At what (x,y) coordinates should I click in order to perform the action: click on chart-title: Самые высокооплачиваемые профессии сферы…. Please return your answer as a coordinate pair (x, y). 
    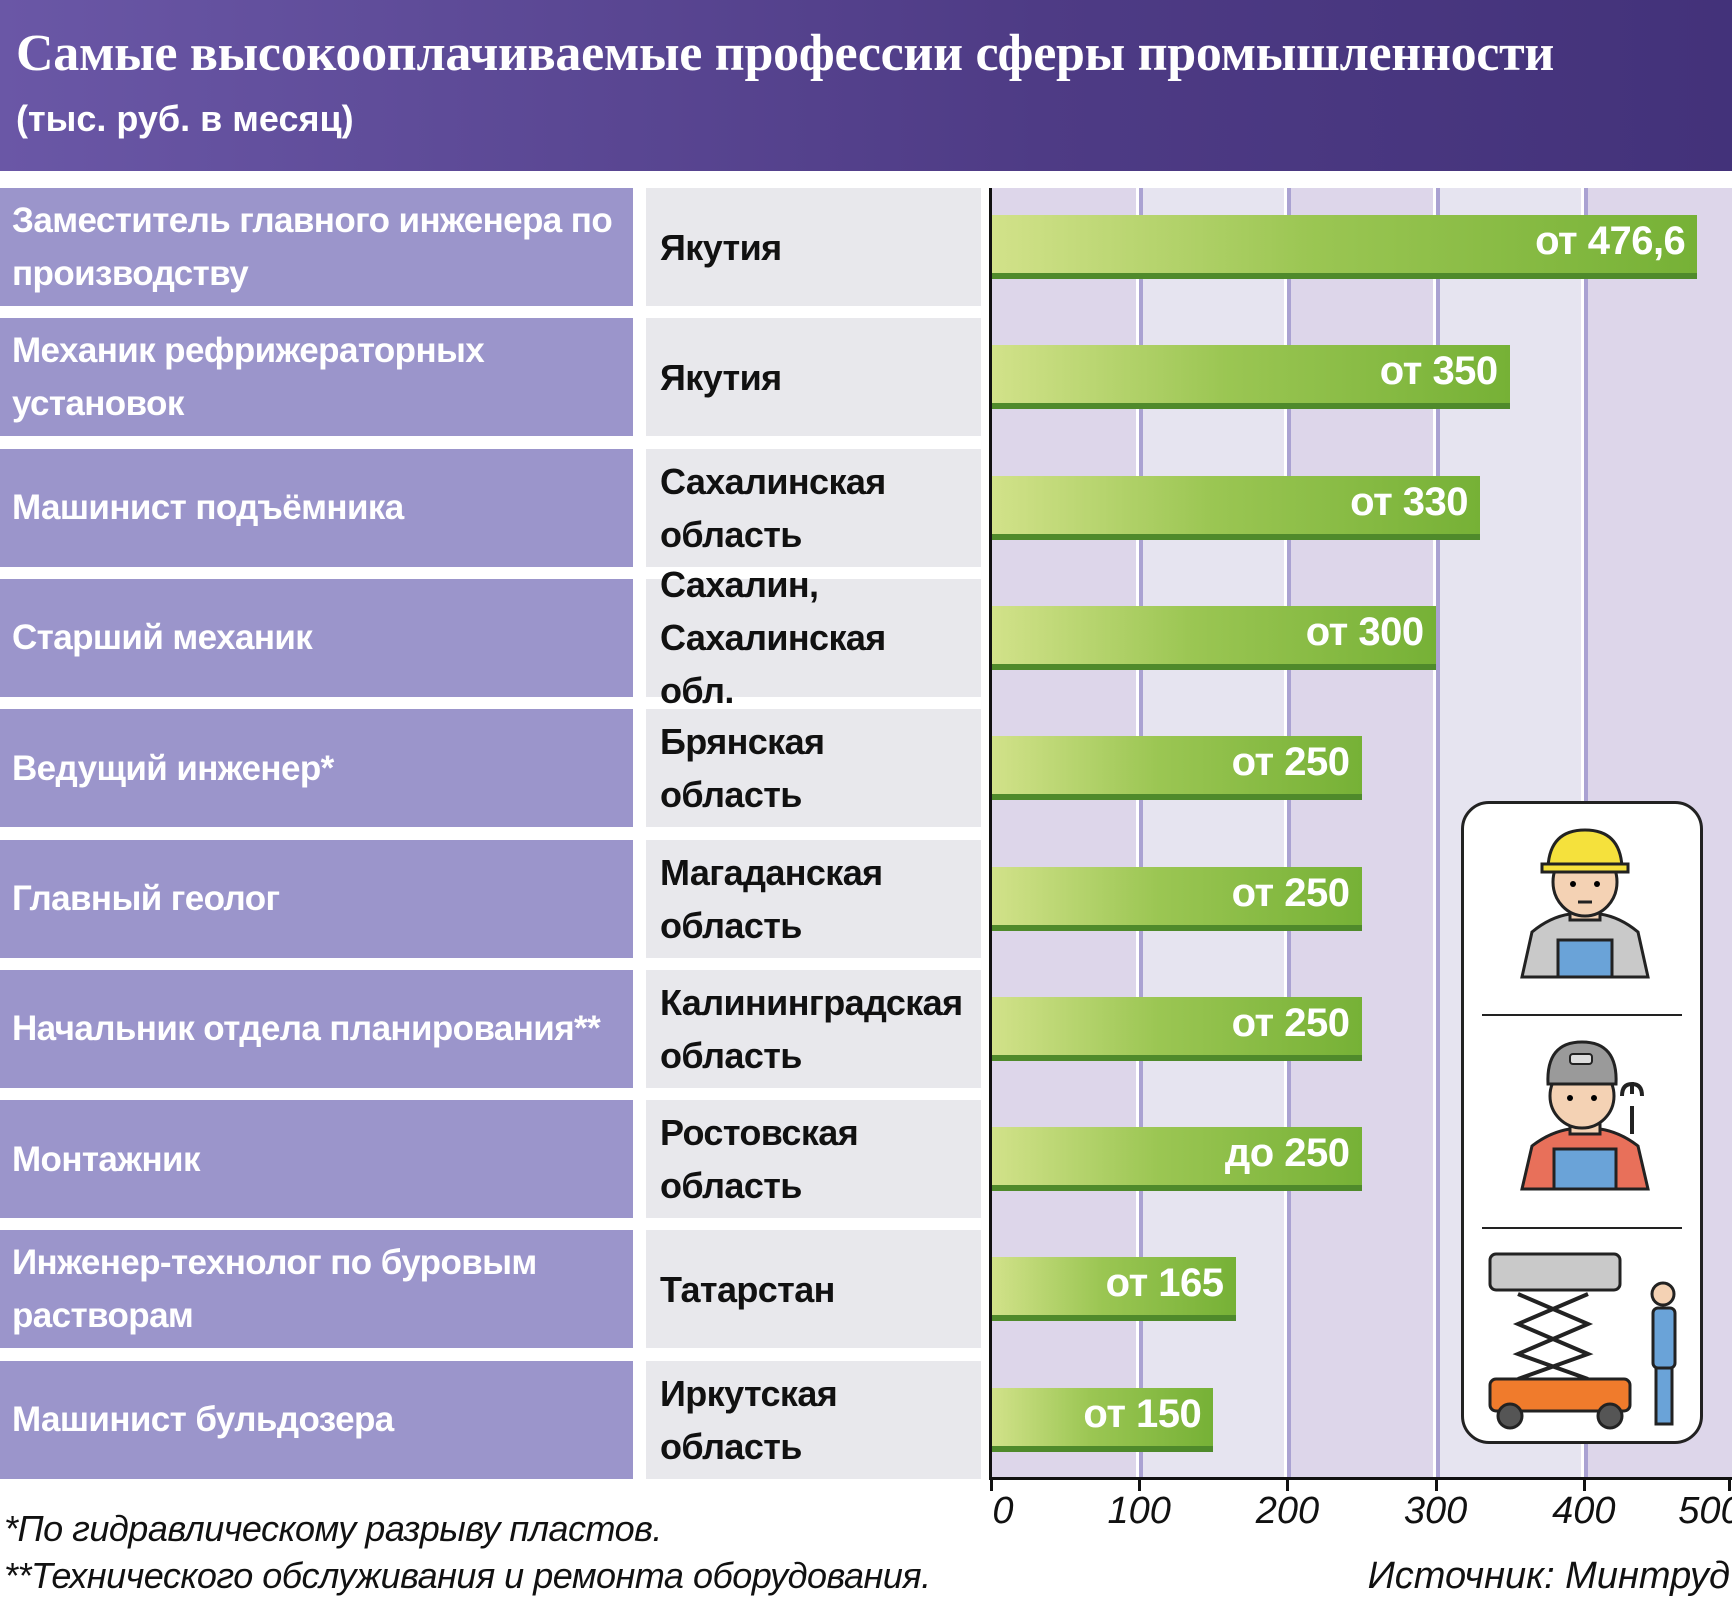
    Looking at the image, I should click on (785, 53).